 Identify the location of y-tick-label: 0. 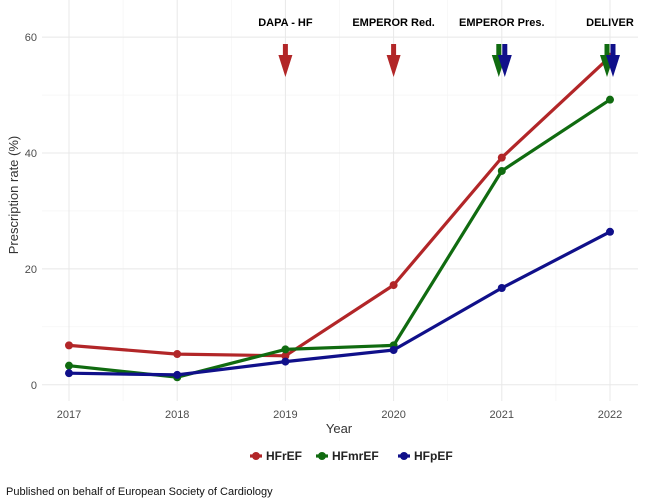
(34, 386).